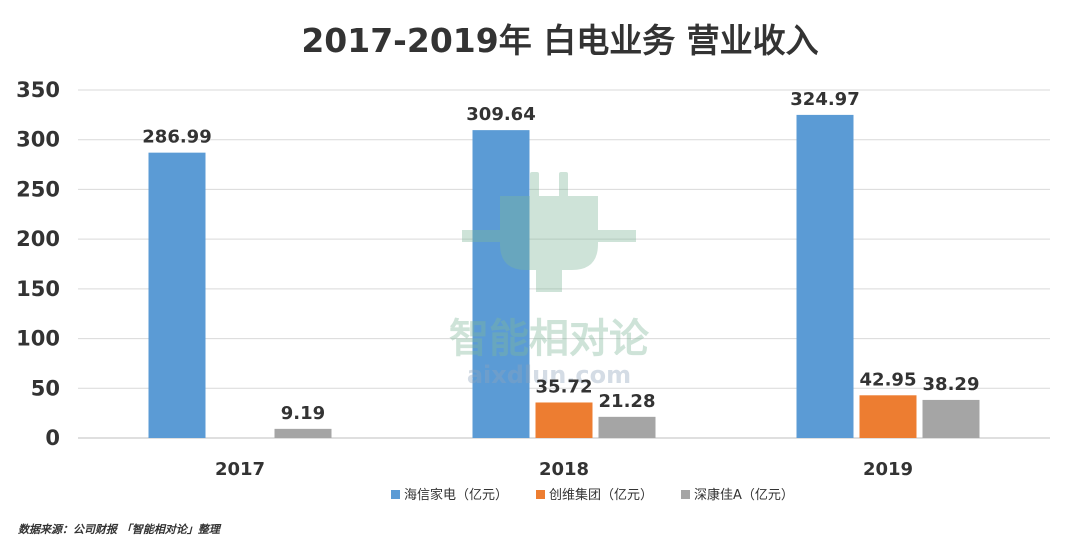 The image size is (1080, 552). What do you see at coordinates (627, 401) in the screenshot?
I see `data-label: 21.28` at bounding box center [627, 401].